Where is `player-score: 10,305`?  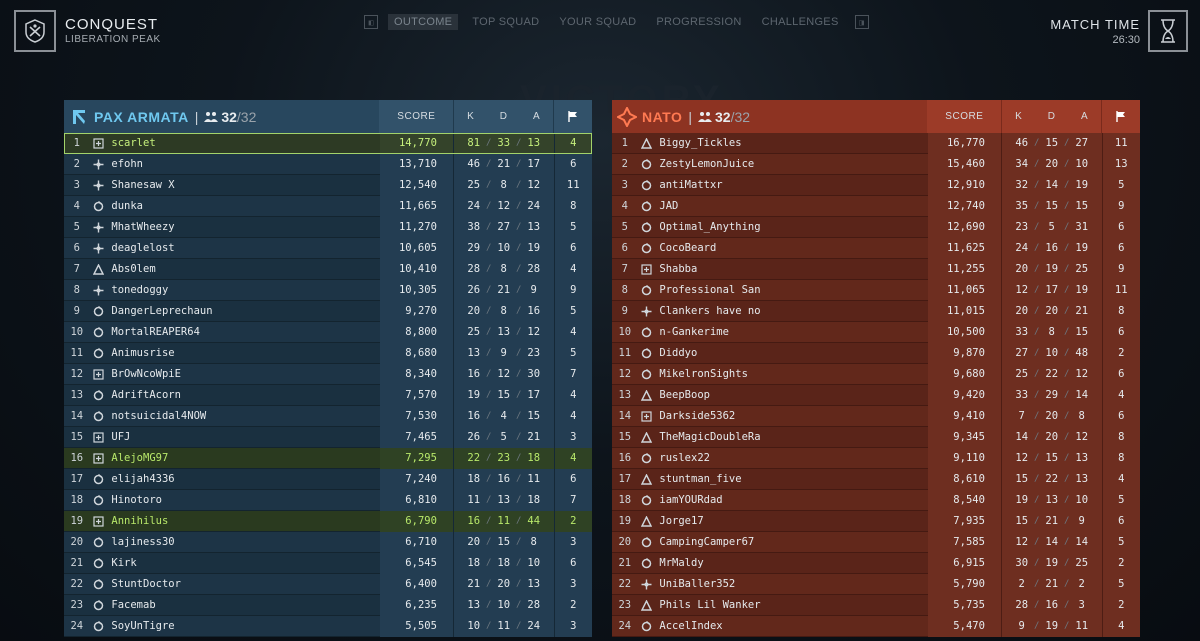 player-score: 10,305 is located at coordinates (416, 290).